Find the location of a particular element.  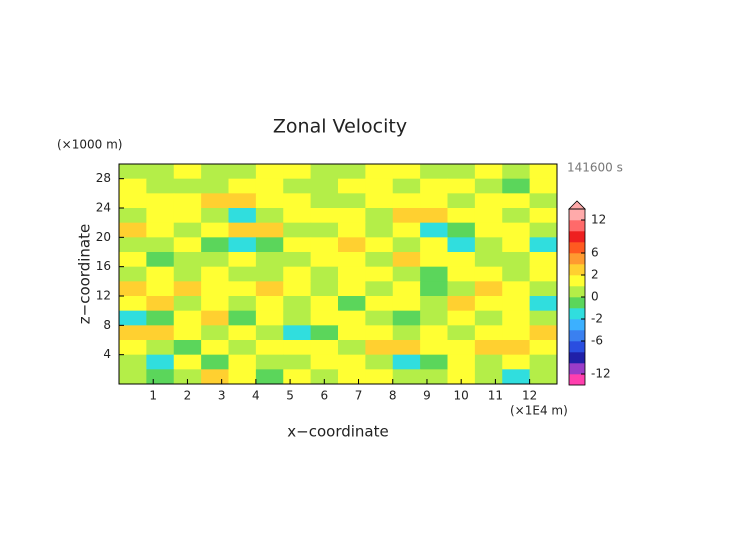

colorbar-tick-label: 12 is located at coordinates (598, 220).